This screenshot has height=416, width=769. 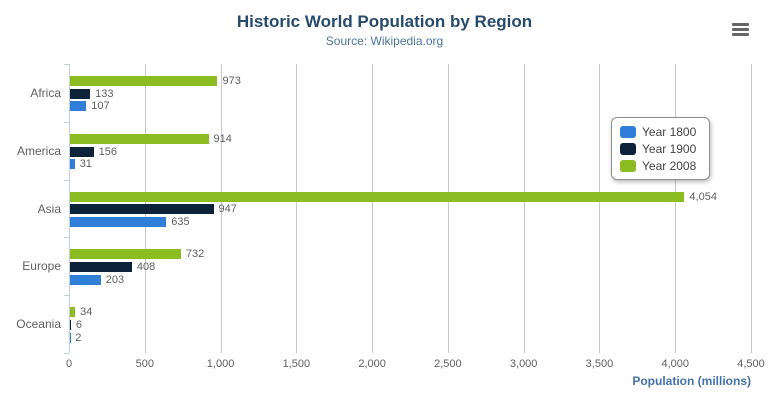 I want to click on category-label-asia: Asia, so click(x=49, y=208).